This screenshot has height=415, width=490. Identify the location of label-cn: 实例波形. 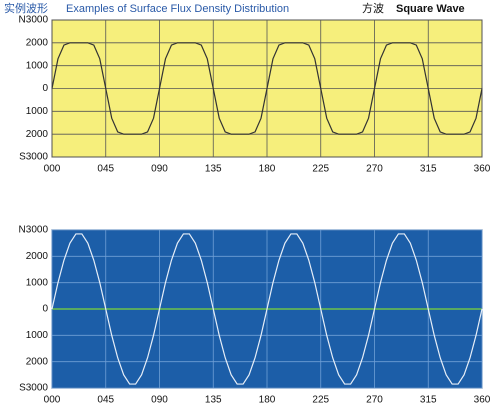
(26, 8).